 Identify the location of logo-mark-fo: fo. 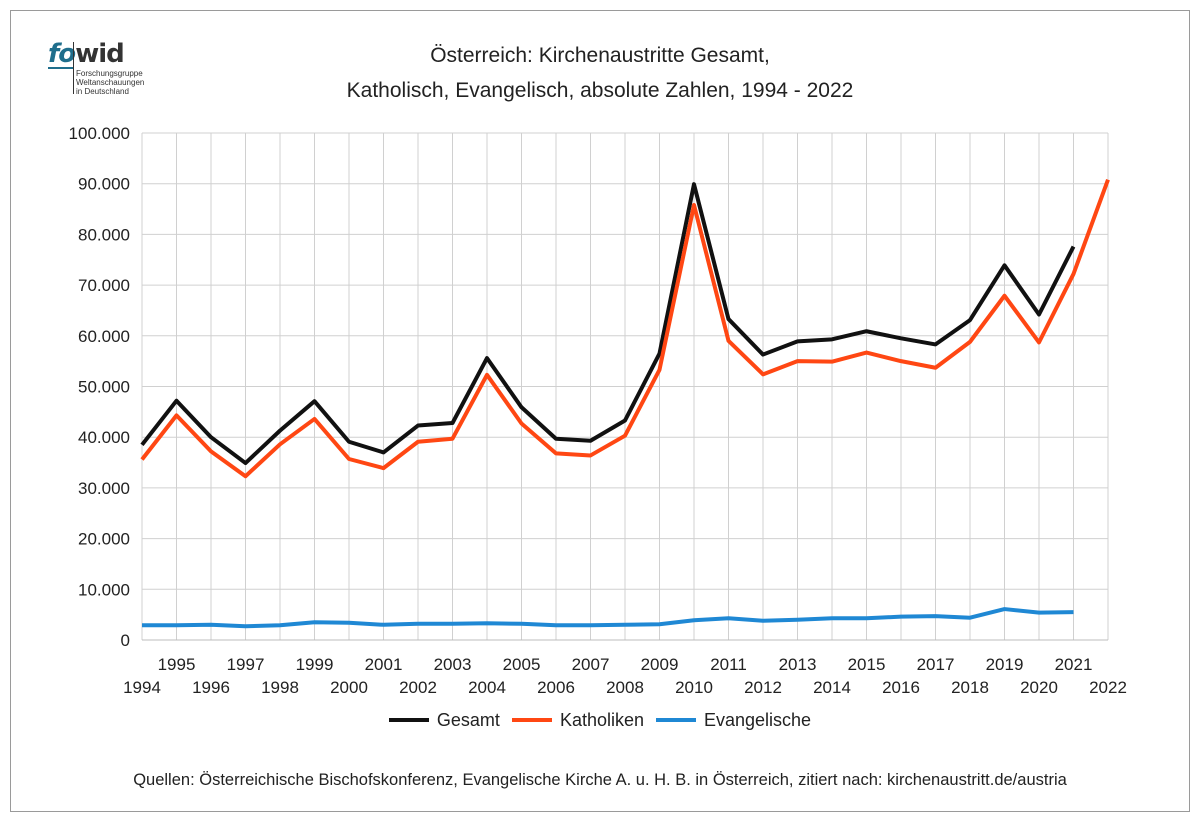
(62, 54).